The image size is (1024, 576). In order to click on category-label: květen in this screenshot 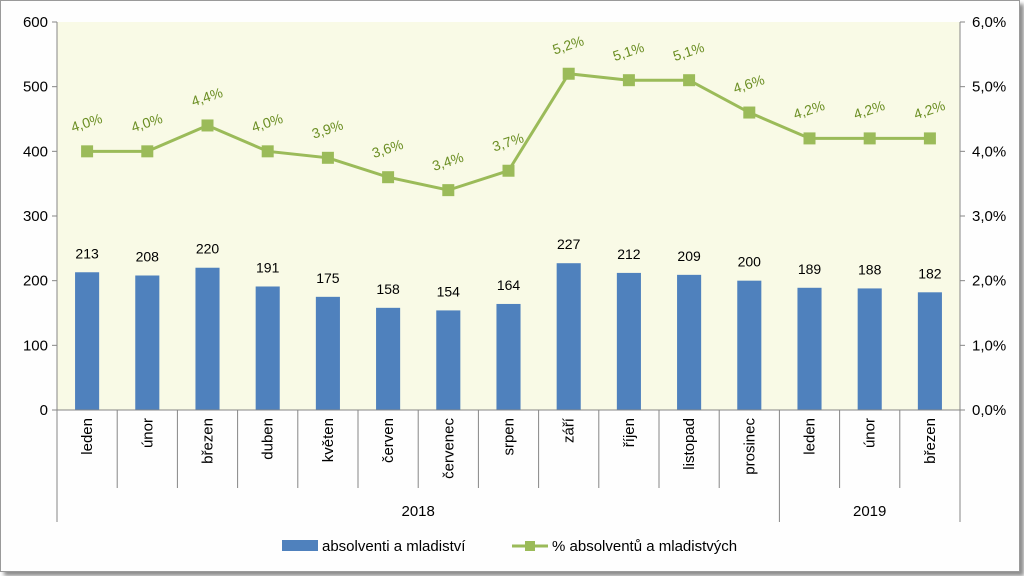, I will do `click(328, 440)`.